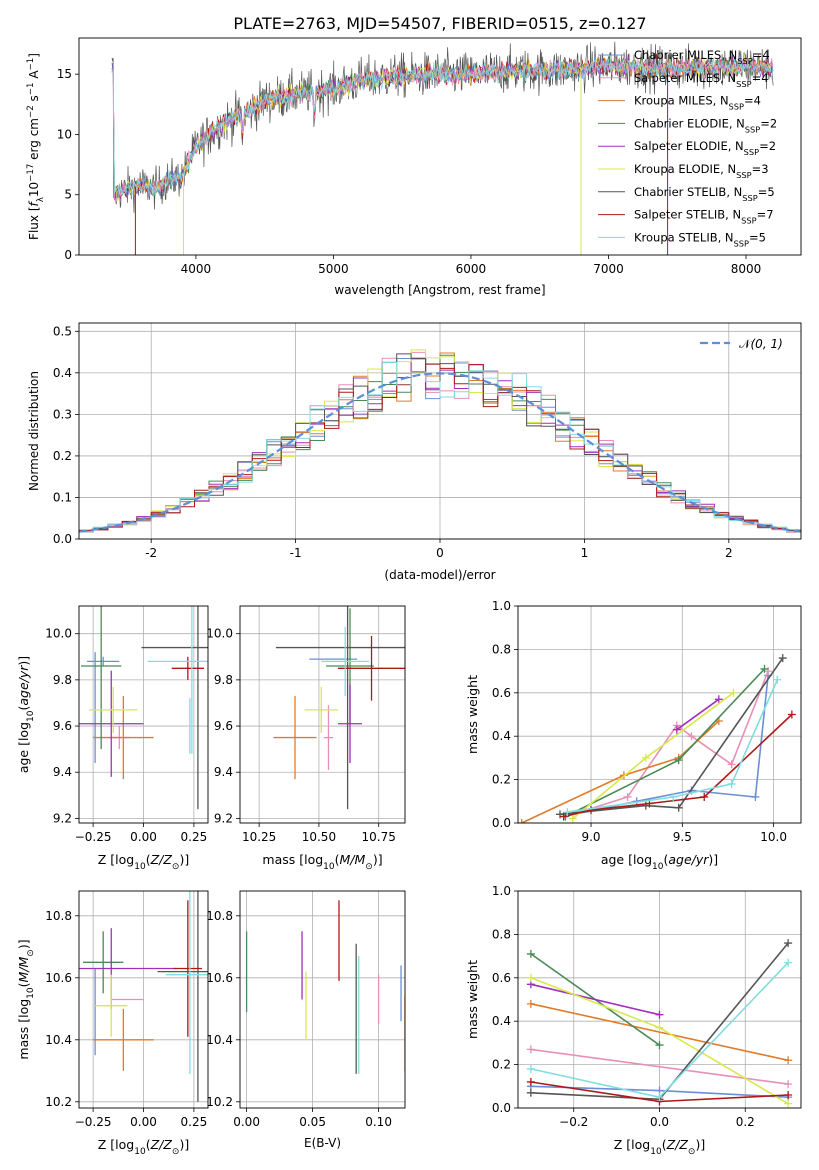  What do you see at coordinates (68, 255) in the screenshot?
I see `y-tick-label: 0` at bounding box center [68, 255].